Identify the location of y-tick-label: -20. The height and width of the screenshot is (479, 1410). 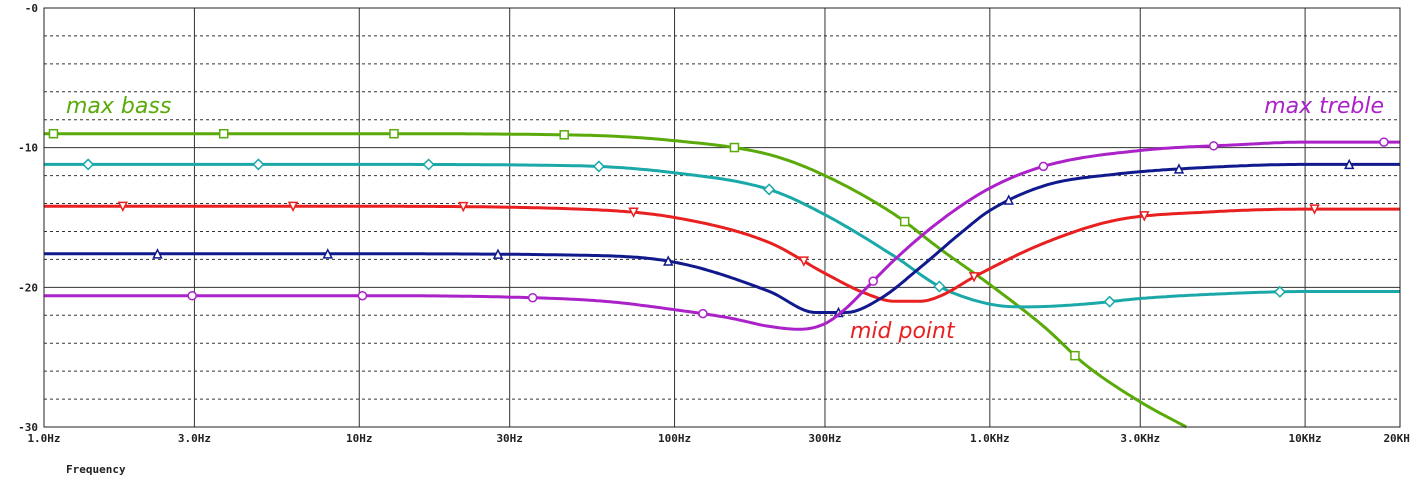
(28, 287).